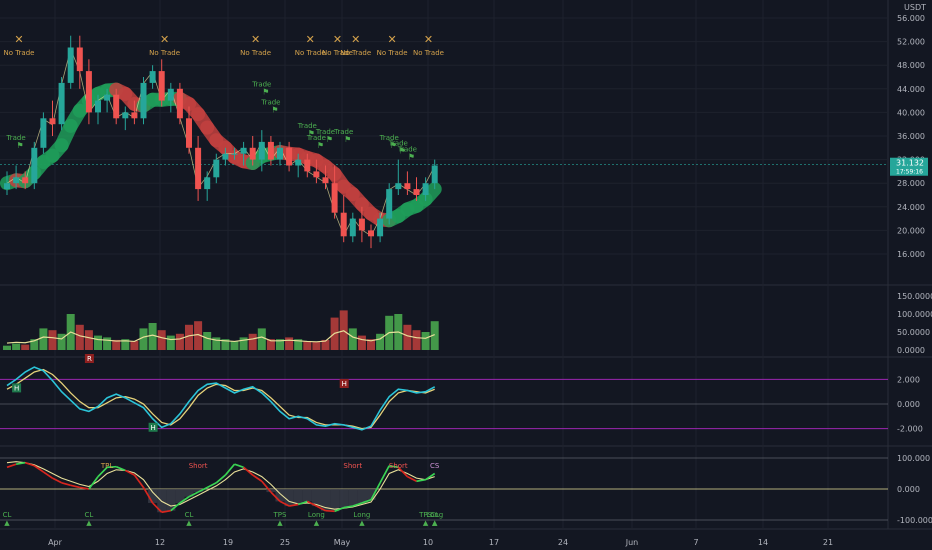 This screenshot has width=932, height=550. I want to click on osc-up-arrow-icon: ▲, so click(435, 523).